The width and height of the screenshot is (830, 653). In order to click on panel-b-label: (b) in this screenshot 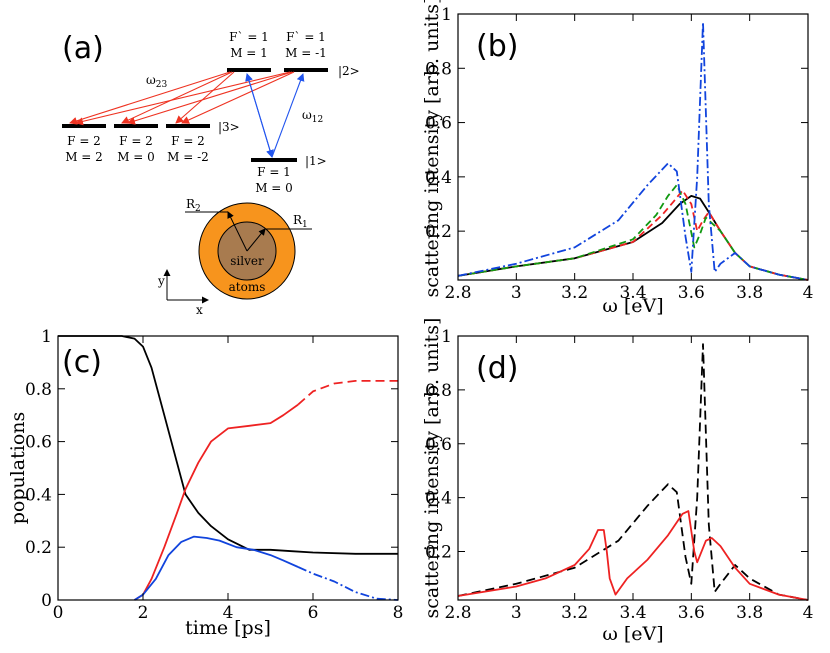, I will do `click(497, 46)`.